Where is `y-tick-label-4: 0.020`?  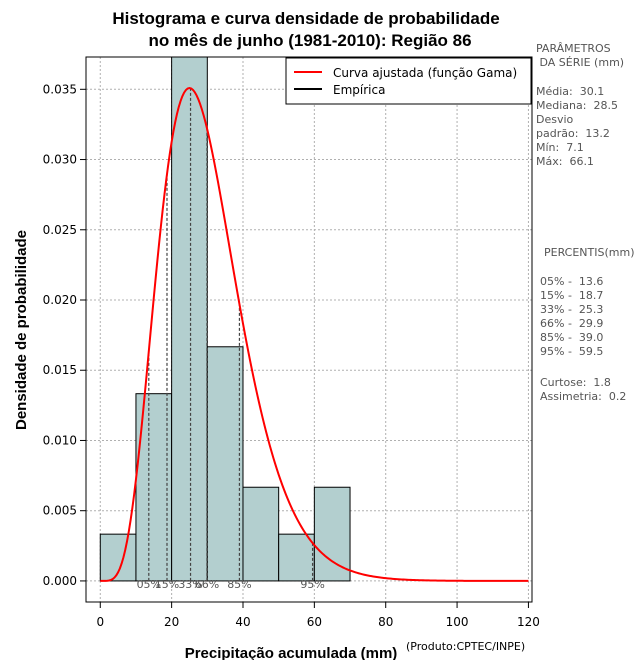 y-tick-label-4: 0.020 is located at coordinates (60, 300).